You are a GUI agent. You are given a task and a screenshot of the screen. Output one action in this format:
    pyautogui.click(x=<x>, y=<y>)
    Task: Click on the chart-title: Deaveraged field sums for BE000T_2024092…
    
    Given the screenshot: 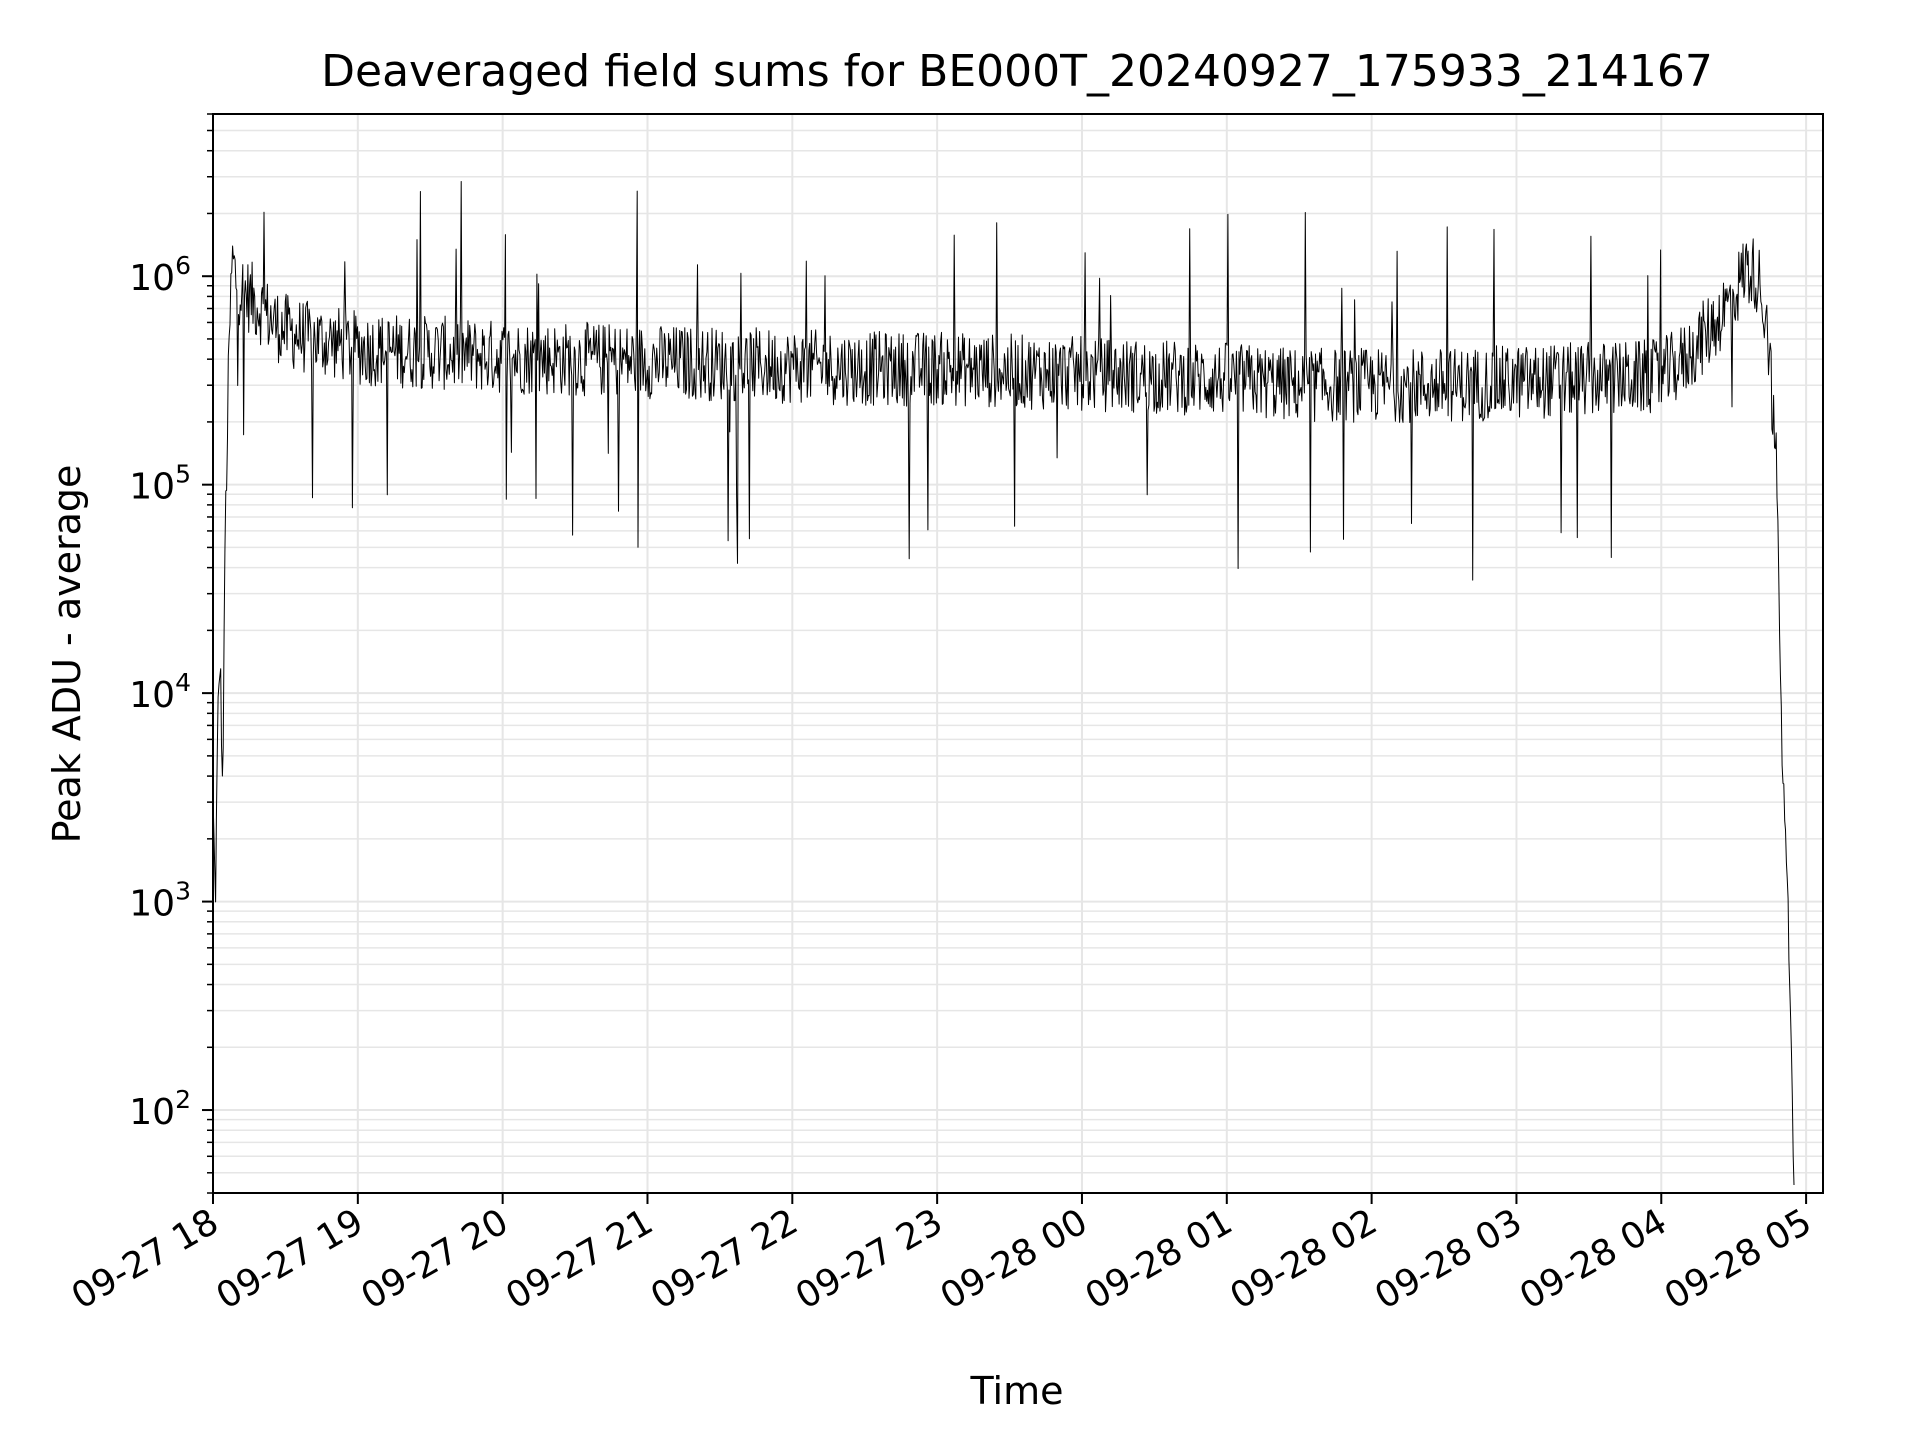 What is the action you would take?
    pyautogui.click(x=1017, y=71)
    